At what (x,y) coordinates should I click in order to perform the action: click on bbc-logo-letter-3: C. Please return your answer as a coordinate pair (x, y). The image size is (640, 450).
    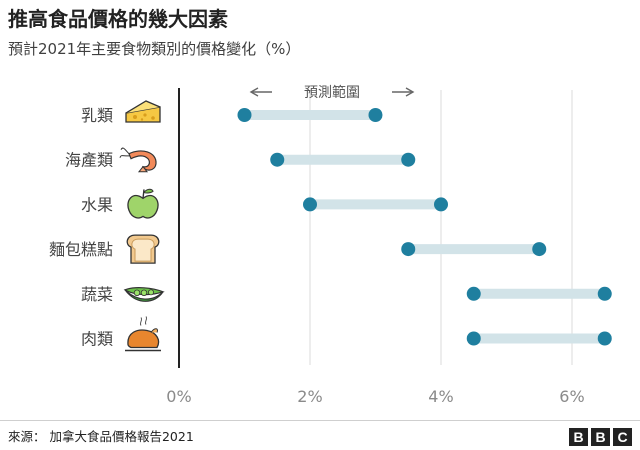
    Looking at the image, I should click on (622, 437).